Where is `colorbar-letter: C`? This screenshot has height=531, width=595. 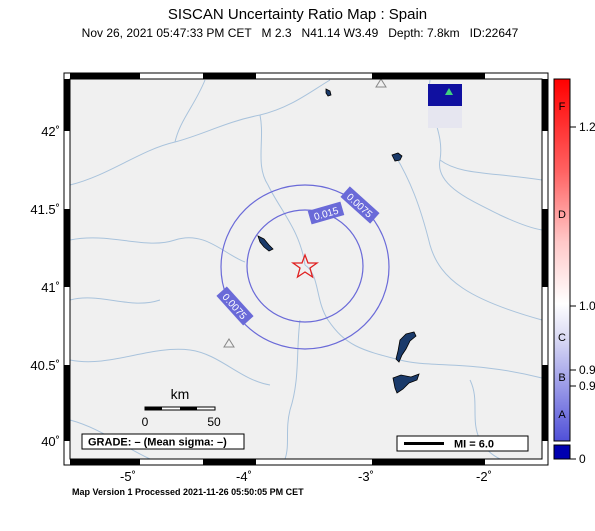
colorbar-letter: C is located at coordinates (562, 338).